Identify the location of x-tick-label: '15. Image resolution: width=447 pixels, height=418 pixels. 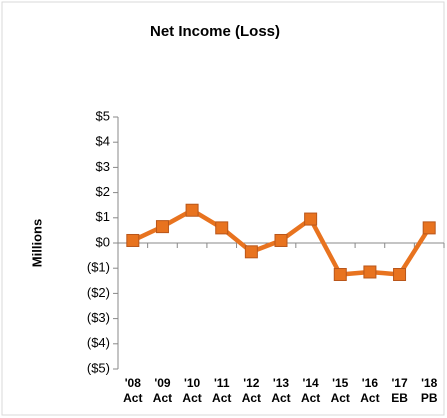
(340, 383).